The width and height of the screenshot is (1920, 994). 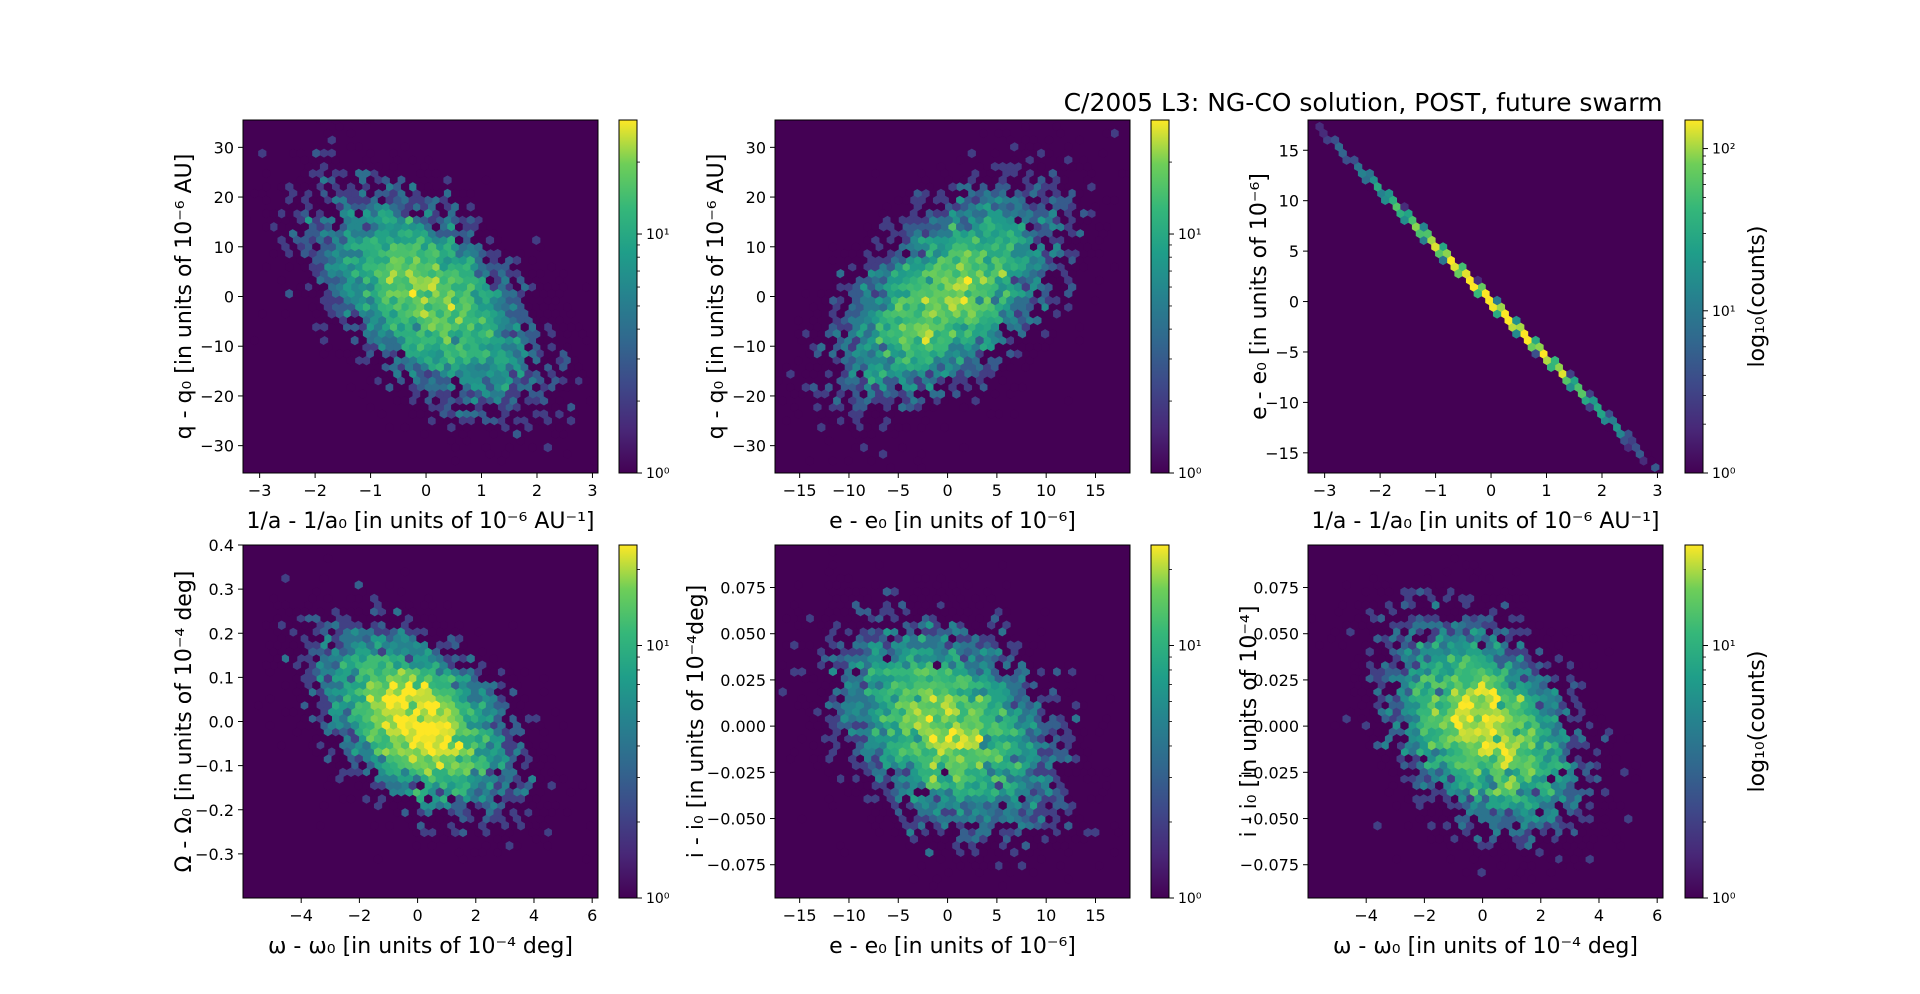 What do you see at coordinates (1723, 150) in the screenshot?
I see `colorbar-tick-label: 10²` at bounding box center [1723, 150].